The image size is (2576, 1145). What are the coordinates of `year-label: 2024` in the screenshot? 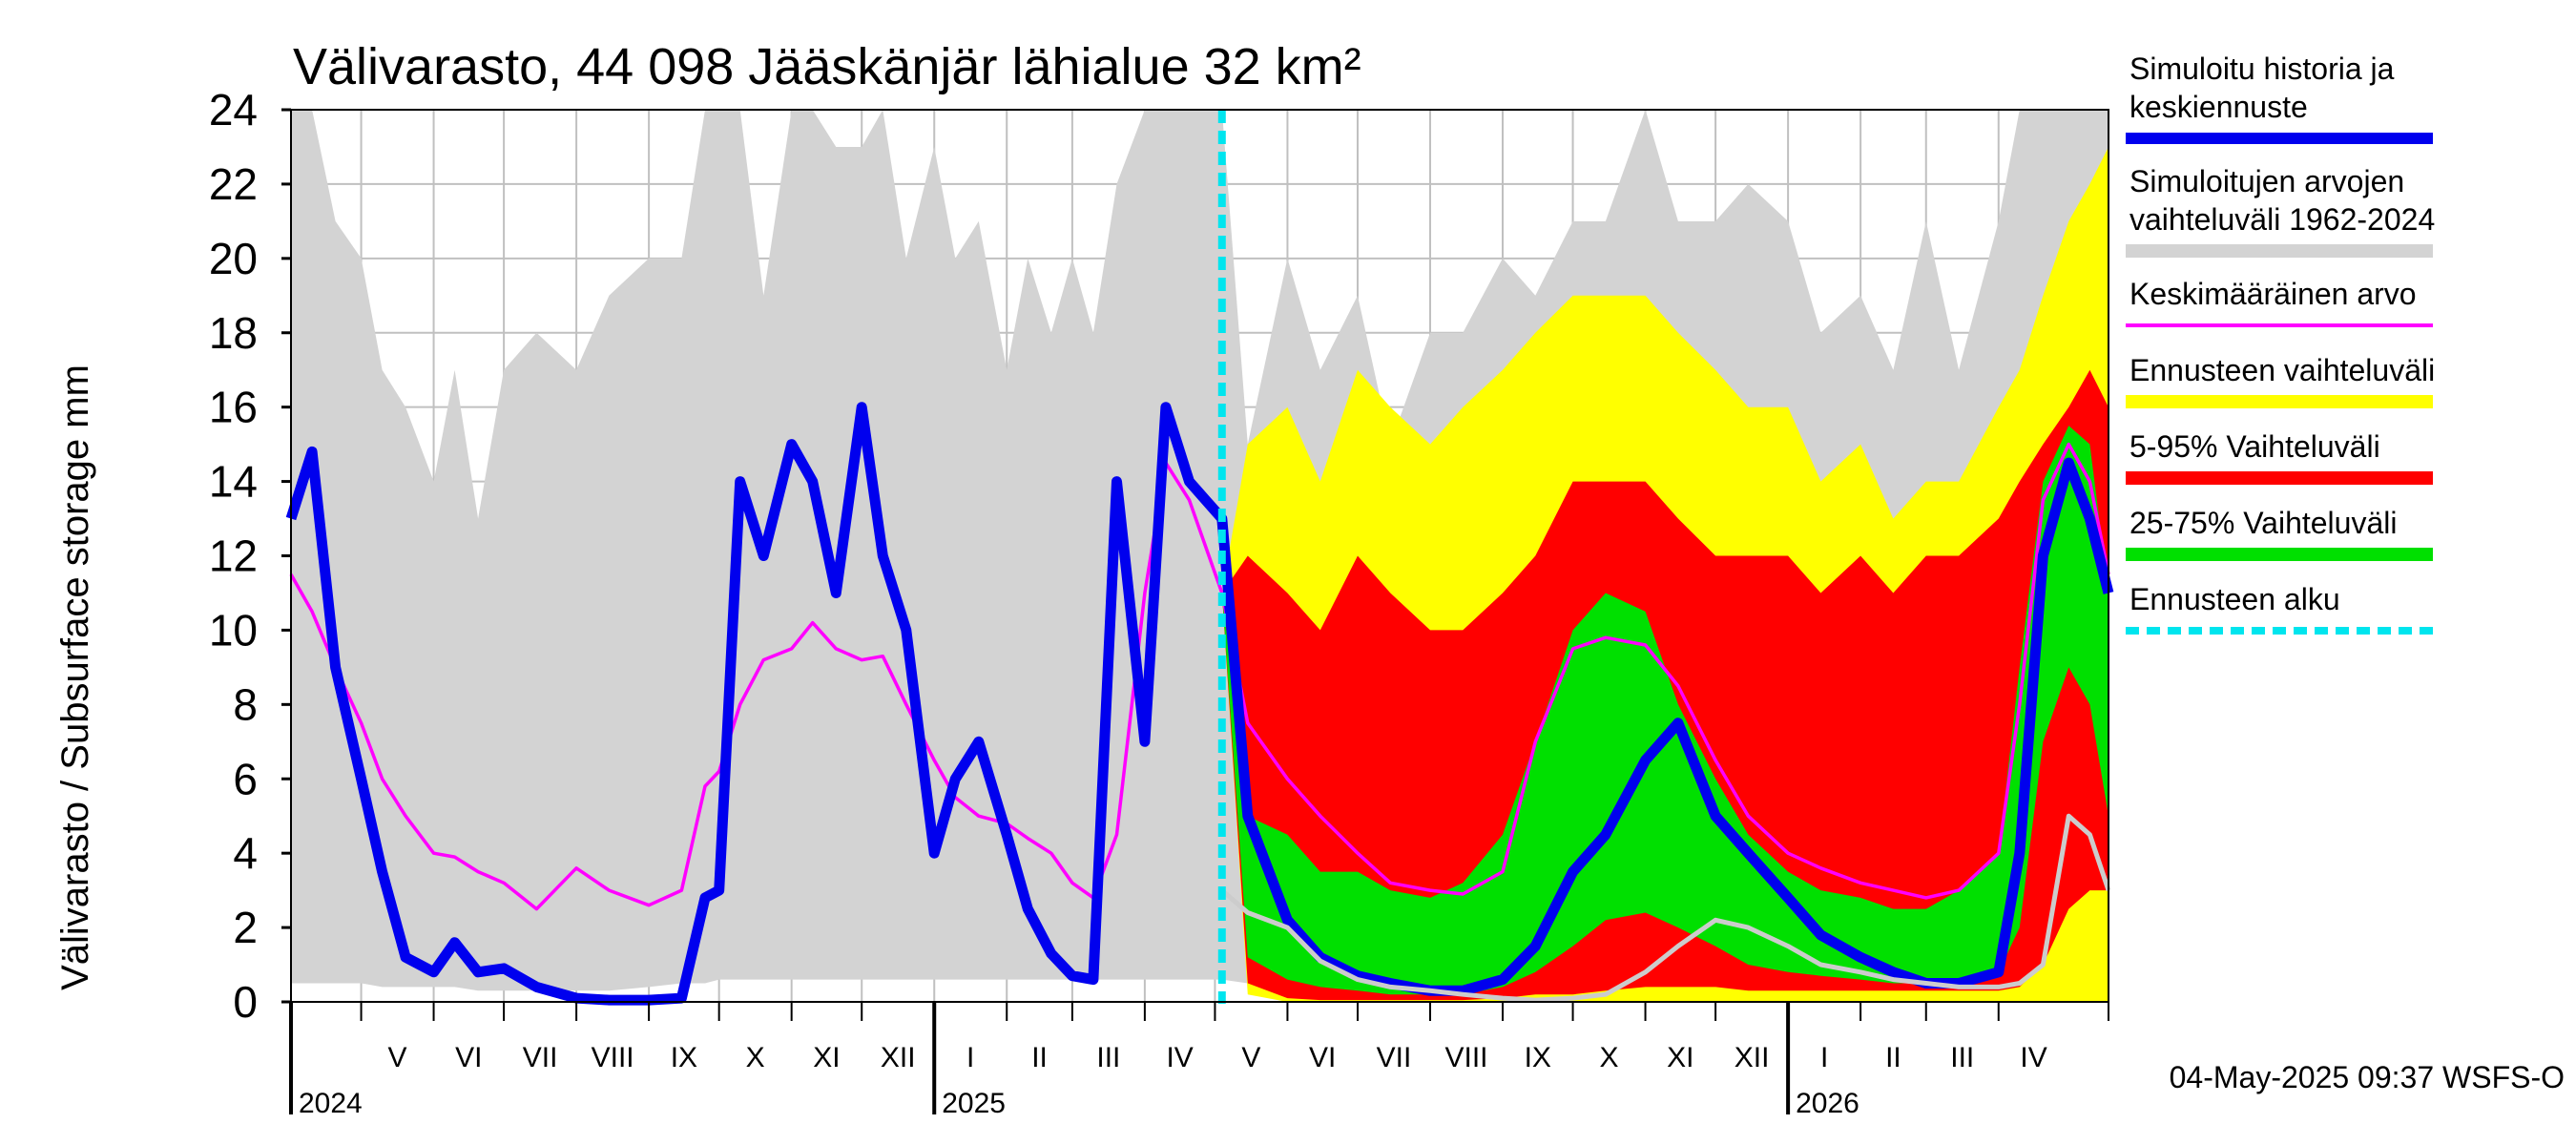 It's located at (331, 1103).